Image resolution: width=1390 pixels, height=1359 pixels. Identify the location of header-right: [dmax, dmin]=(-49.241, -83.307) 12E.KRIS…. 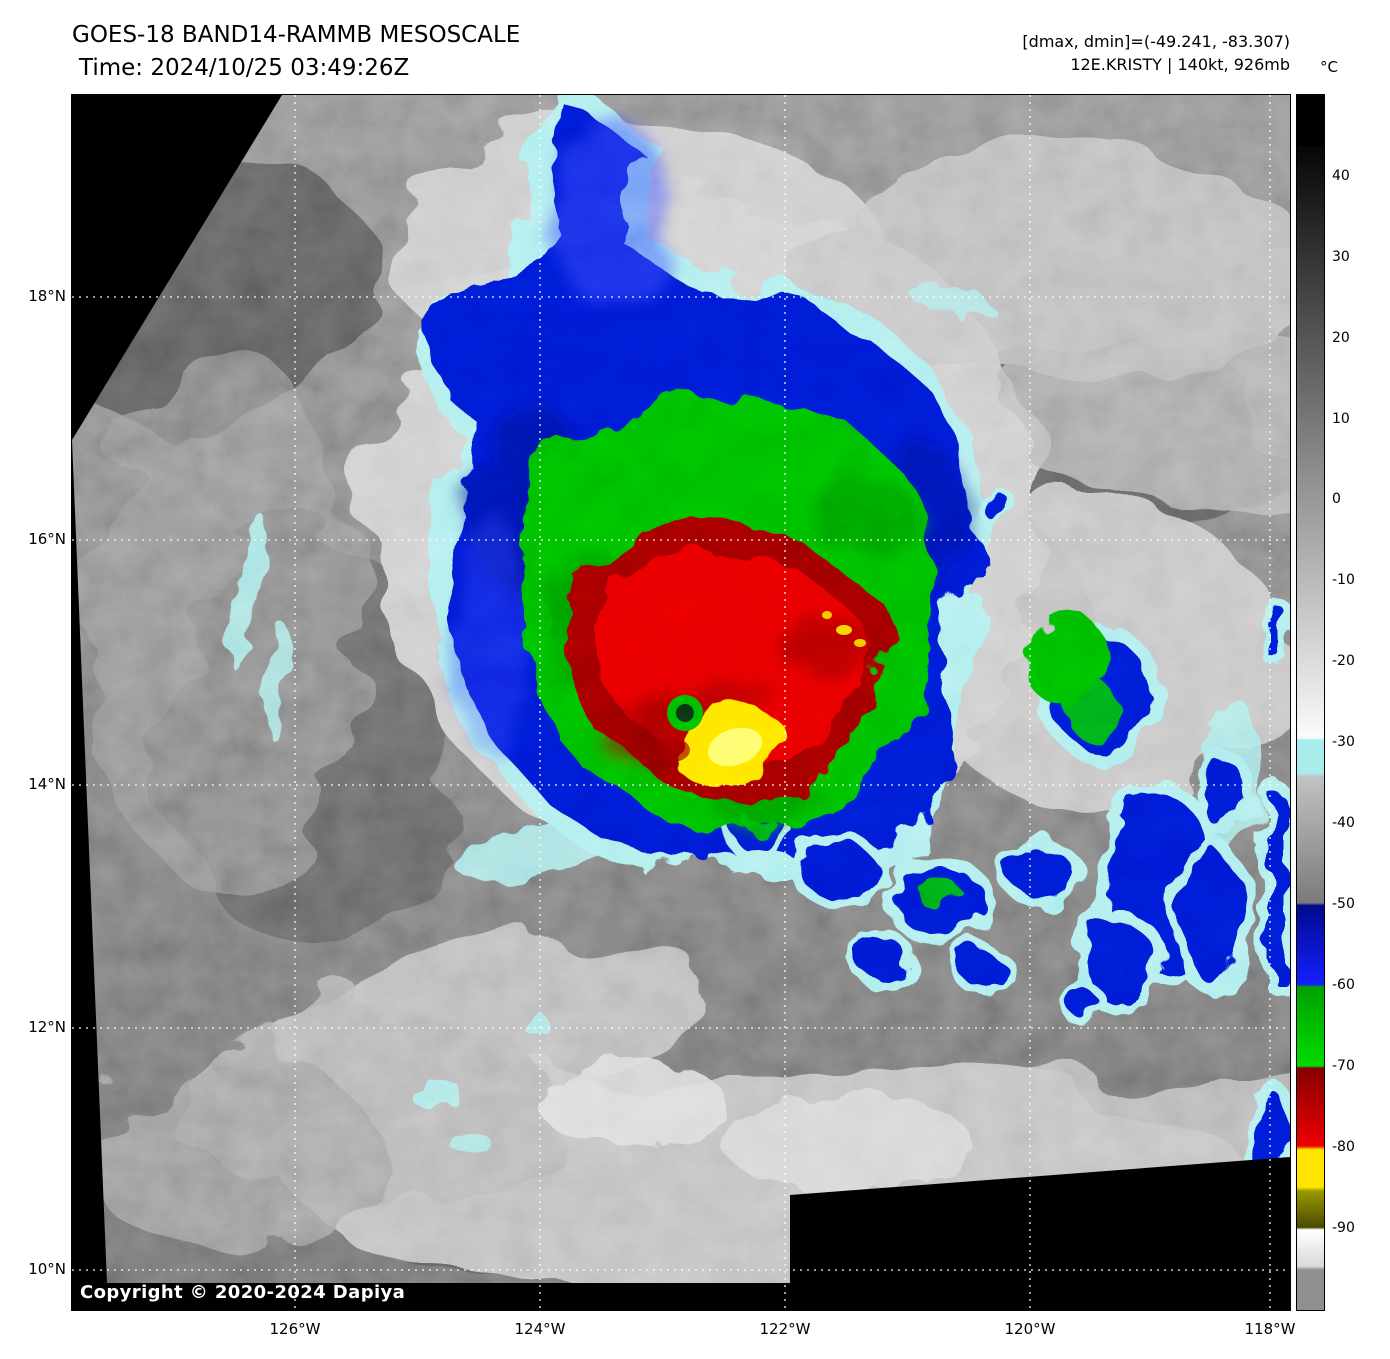
(1156, 53).